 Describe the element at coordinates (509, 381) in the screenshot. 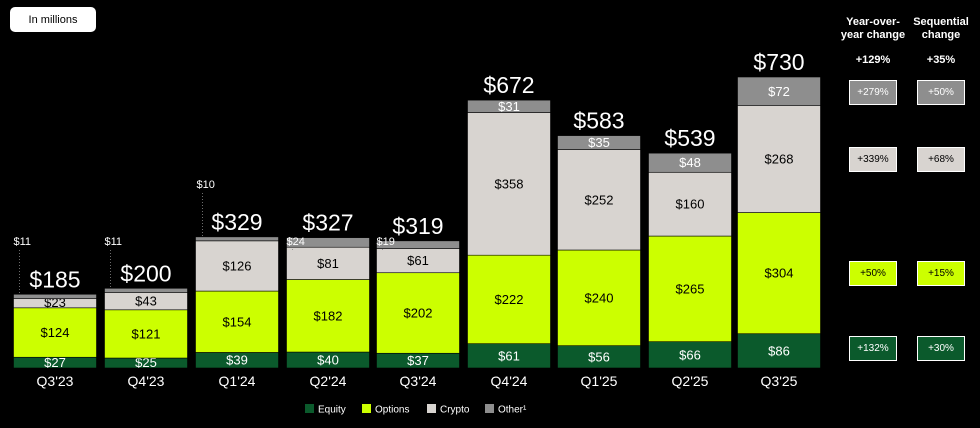

I see `x-tick-5: Q4'24` at that location.